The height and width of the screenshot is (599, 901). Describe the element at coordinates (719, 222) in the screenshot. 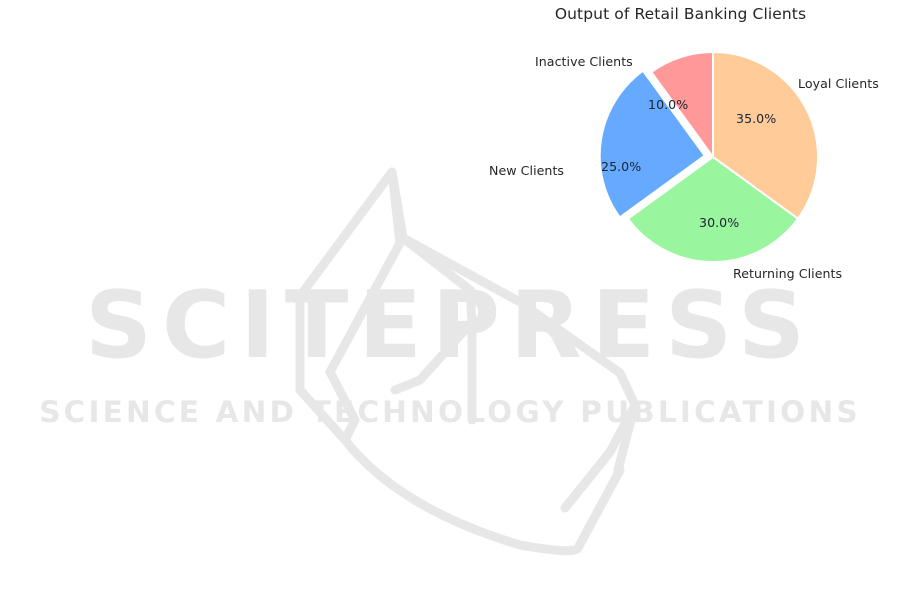

I see `pct-label-returning-clients: 30.0%` at that location.